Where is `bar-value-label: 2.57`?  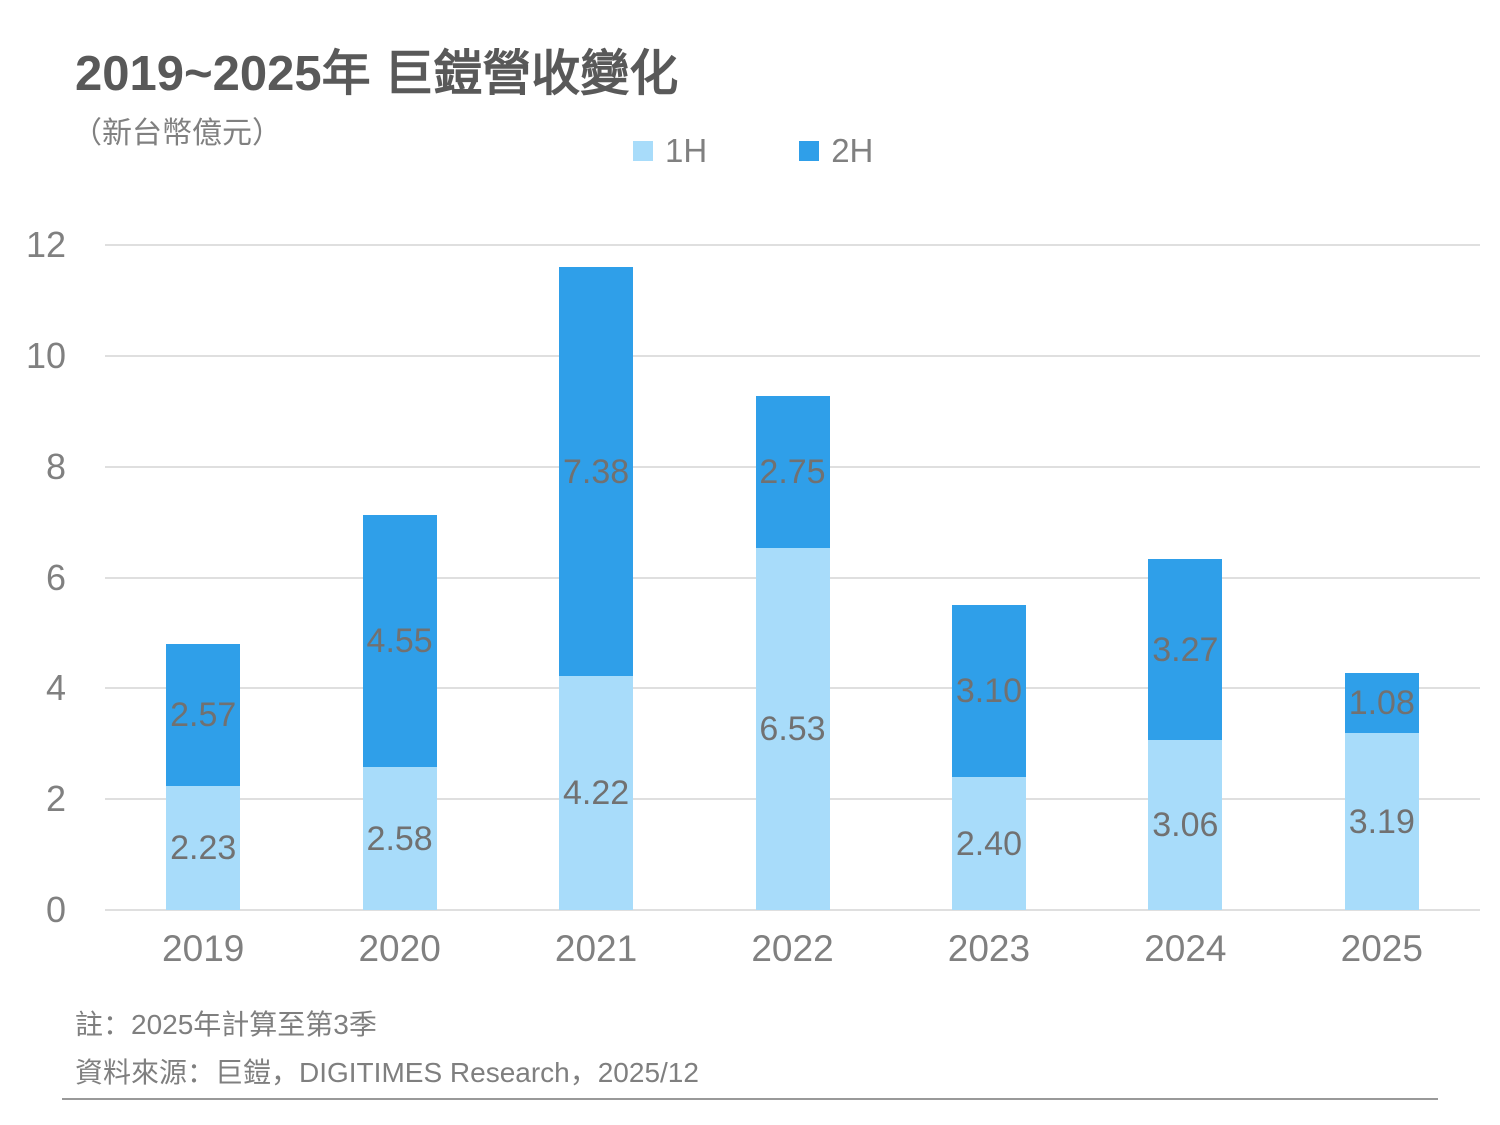 bar-value-label: 2.57 is located at coordinates (203, 715).